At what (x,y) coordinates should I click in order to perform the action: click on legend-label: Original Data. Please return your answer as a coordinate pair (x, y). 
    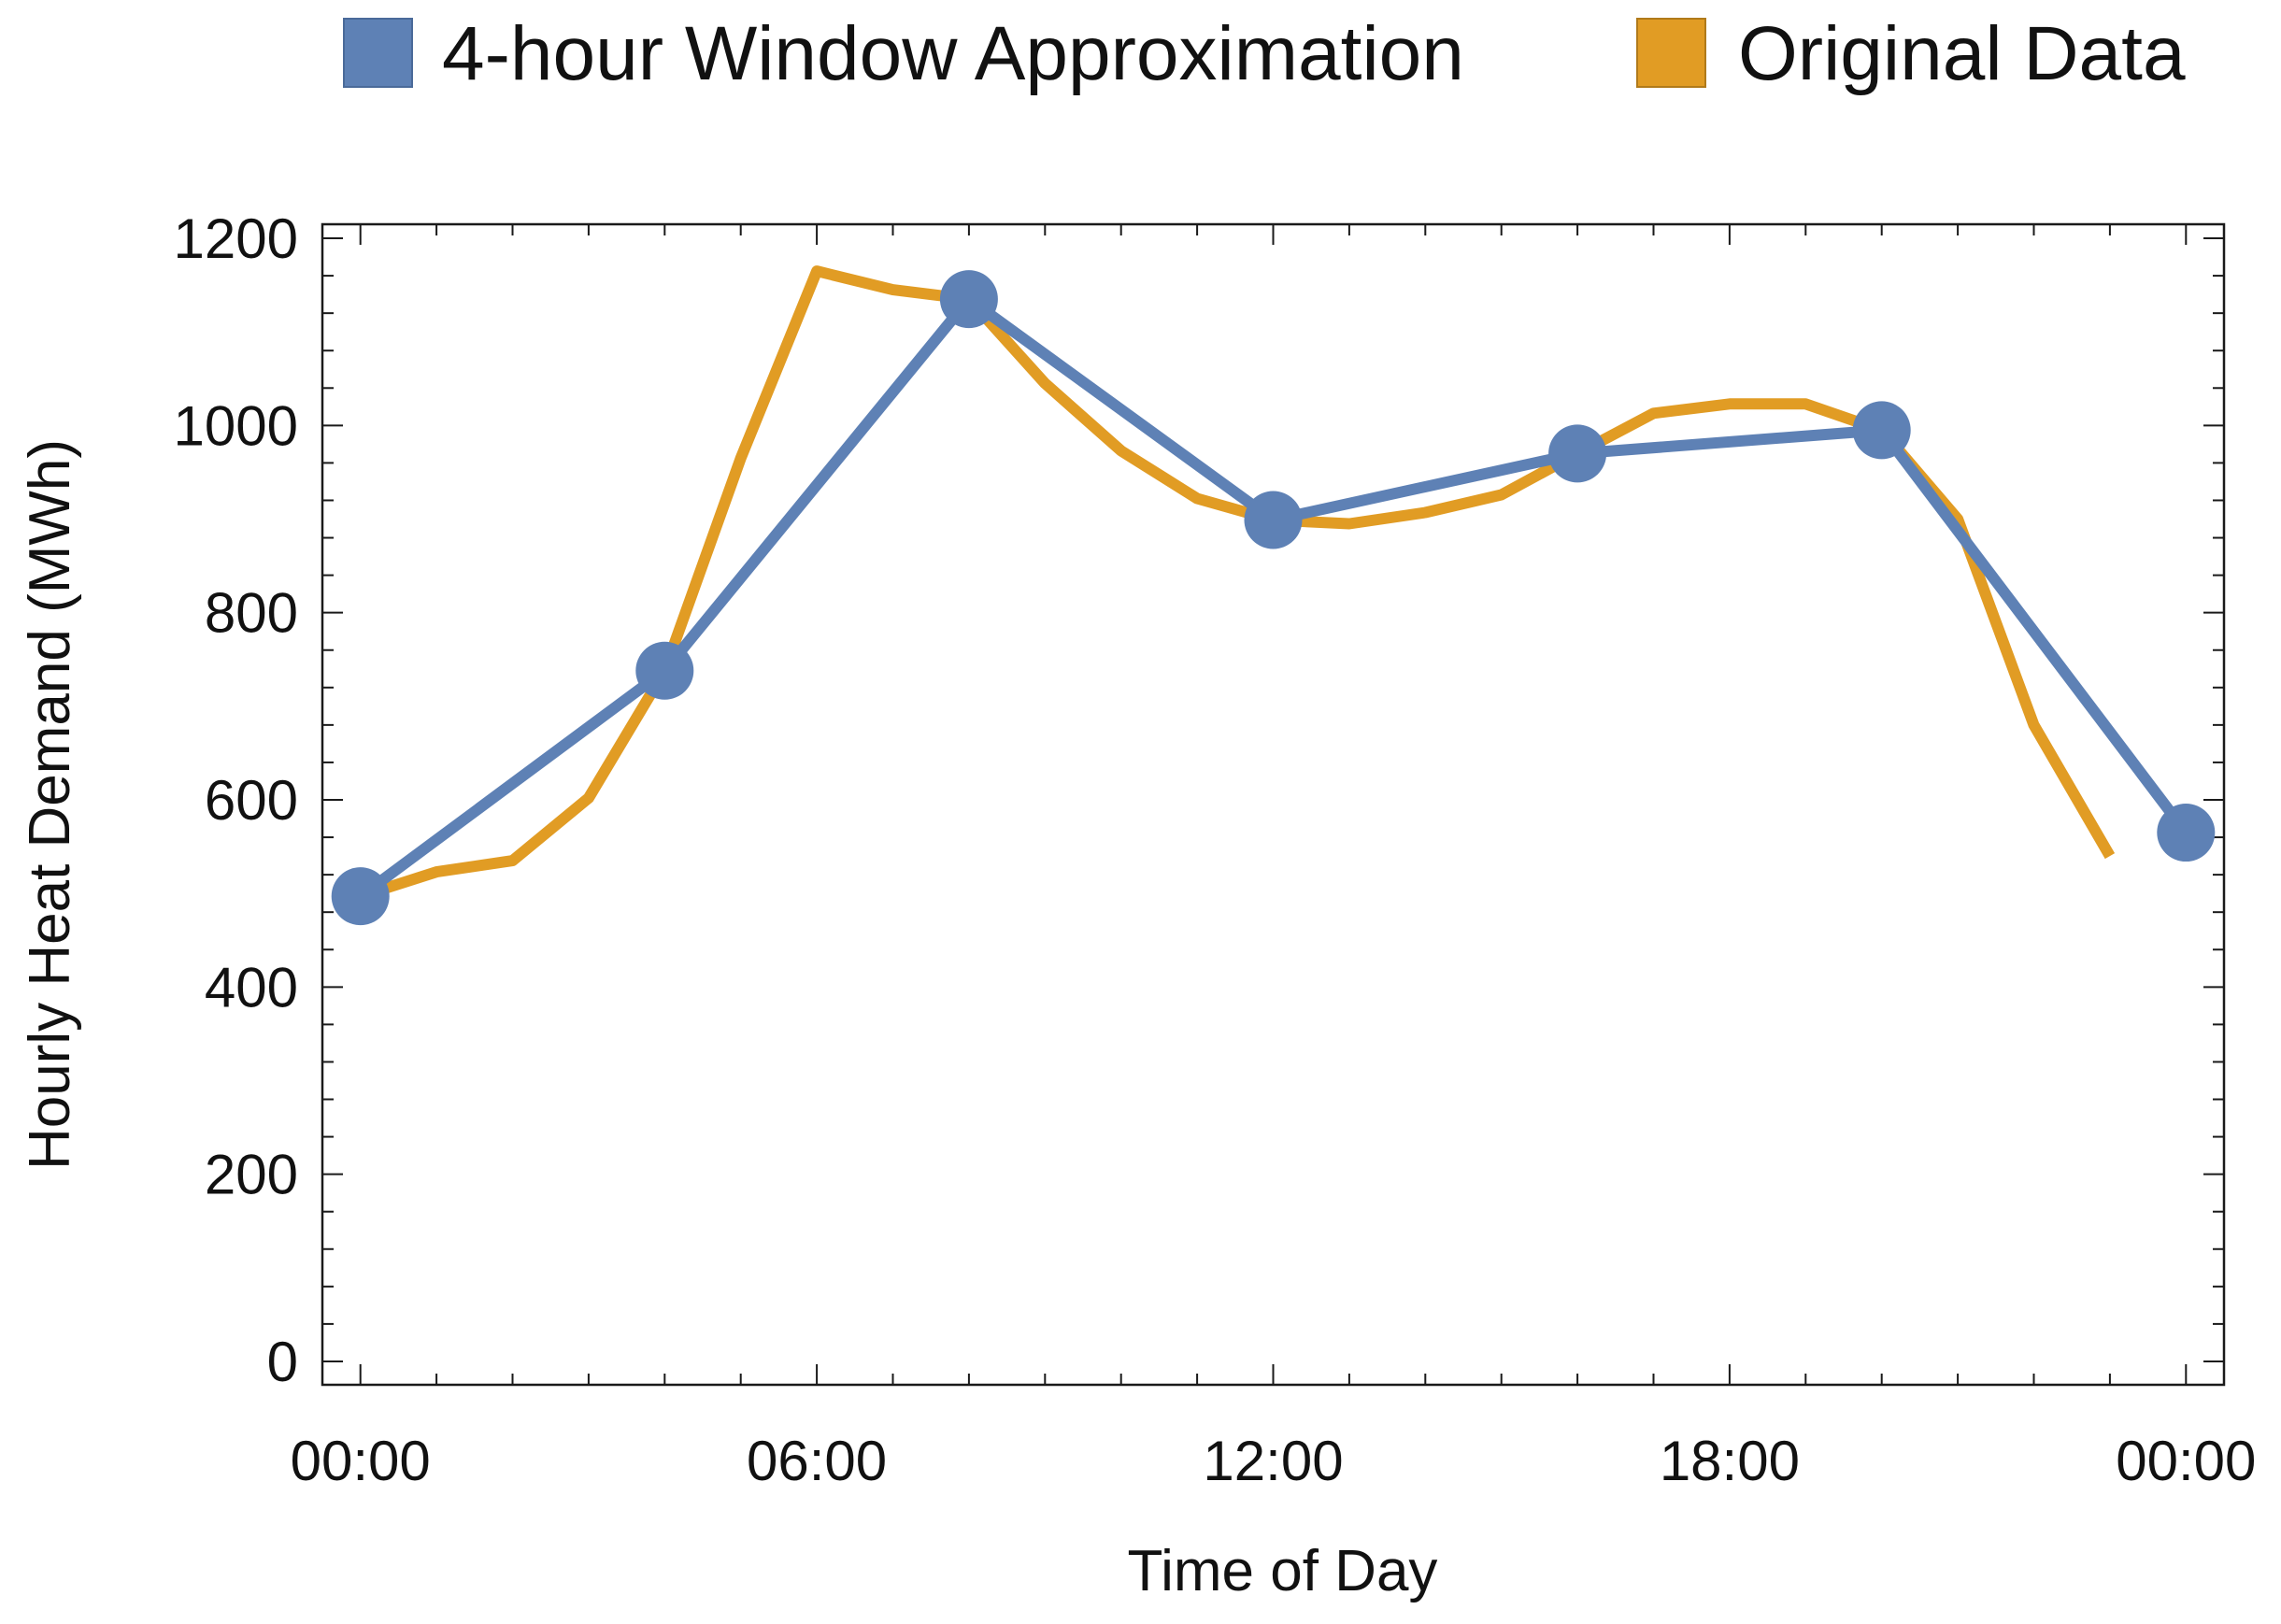
    Looking at the image, I should click on (1962, 53).